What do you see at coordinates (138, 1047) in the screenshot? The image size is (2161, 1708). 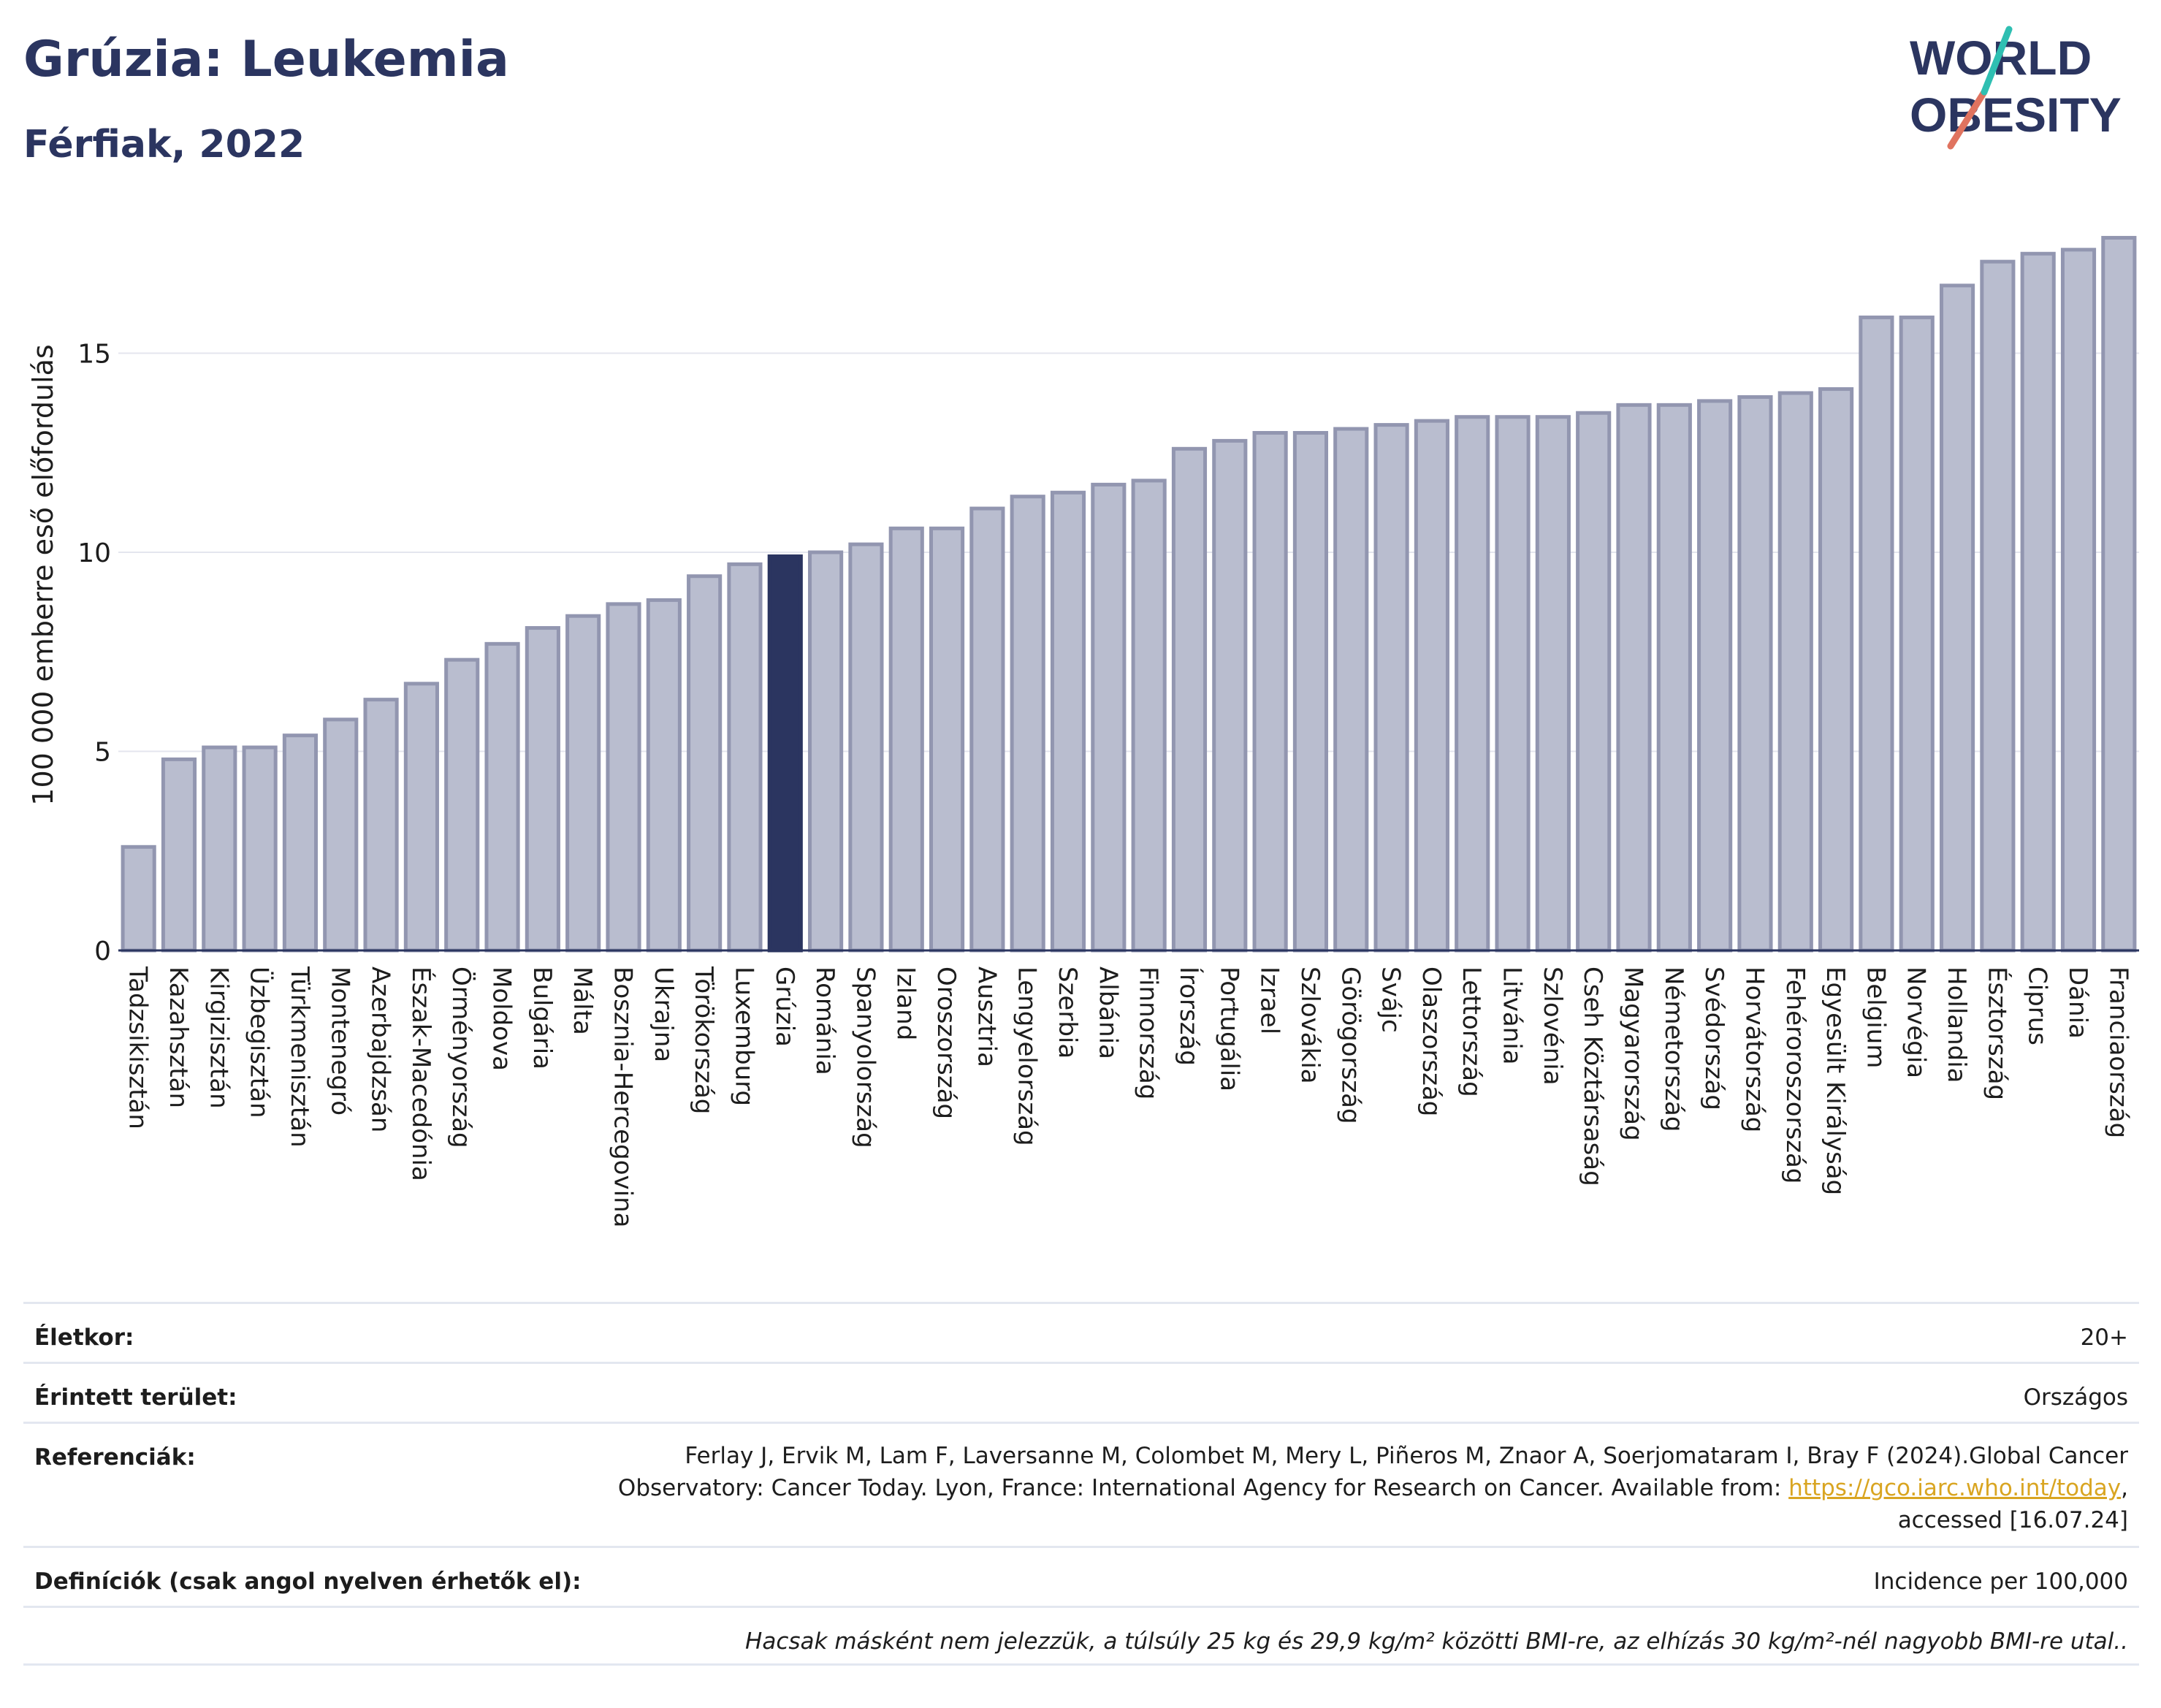 I see `x-tick-label: Tadzsikisztán` at bounding box center [138, 1047].